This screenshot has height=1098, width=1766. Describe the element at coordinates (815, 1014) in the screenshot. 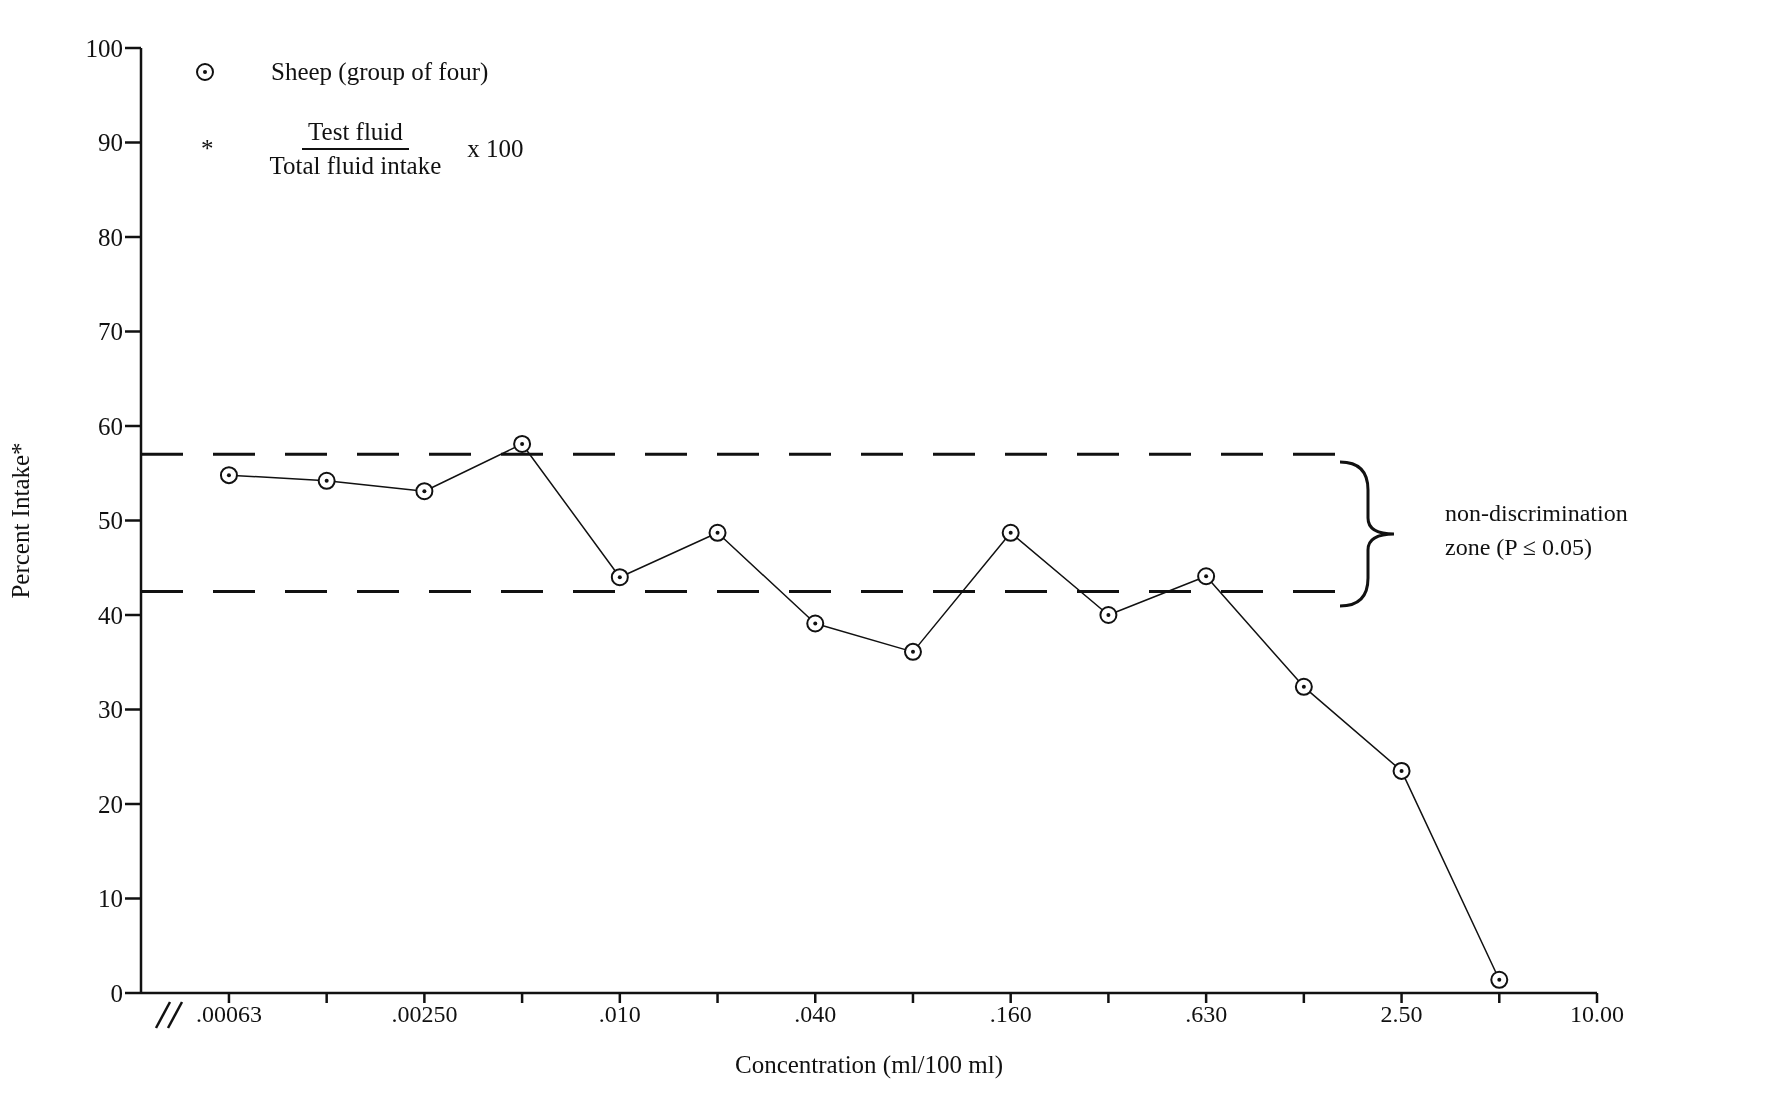

I see `x-tick-label: .040` at that location.